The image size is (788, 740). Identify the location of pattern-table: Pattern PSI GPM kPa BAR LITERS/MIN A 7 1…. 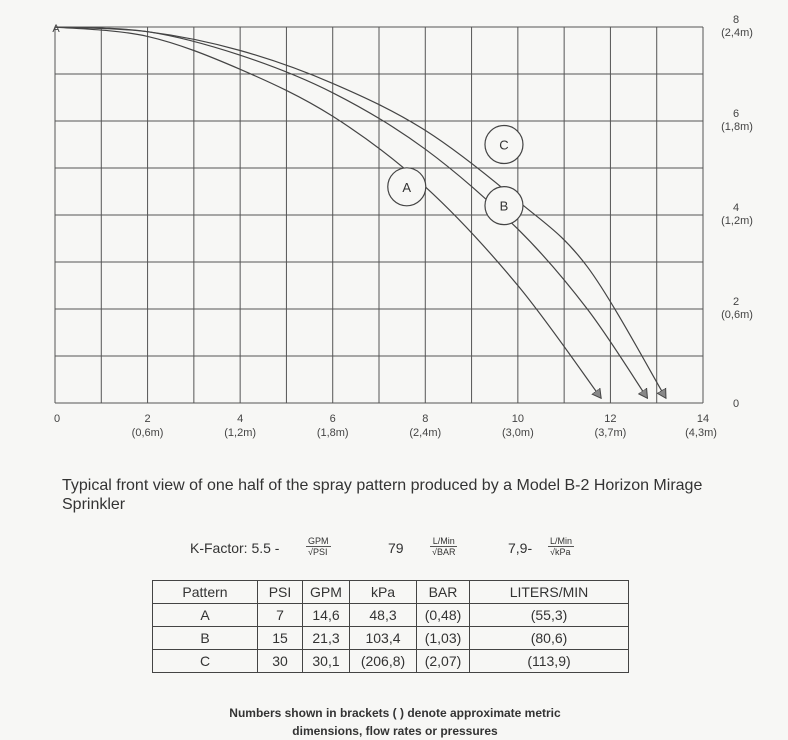
(390, 626).